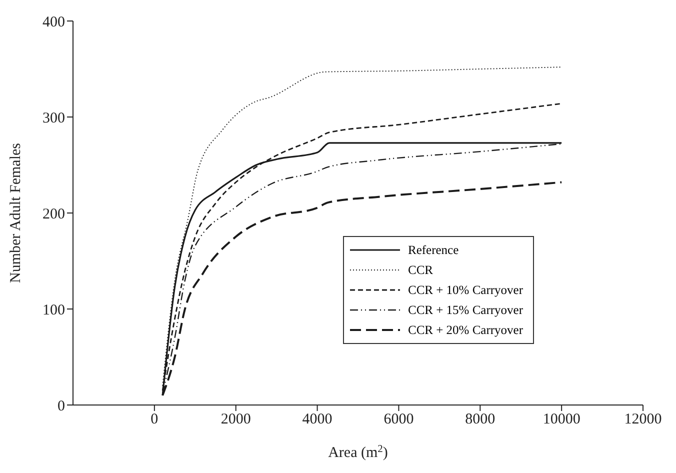 The image size is (676, 473). What do you see at coordinates (399, 420) in the screenshot?
I see `x-tick-label: 6000` at bounding box center [399, 420].